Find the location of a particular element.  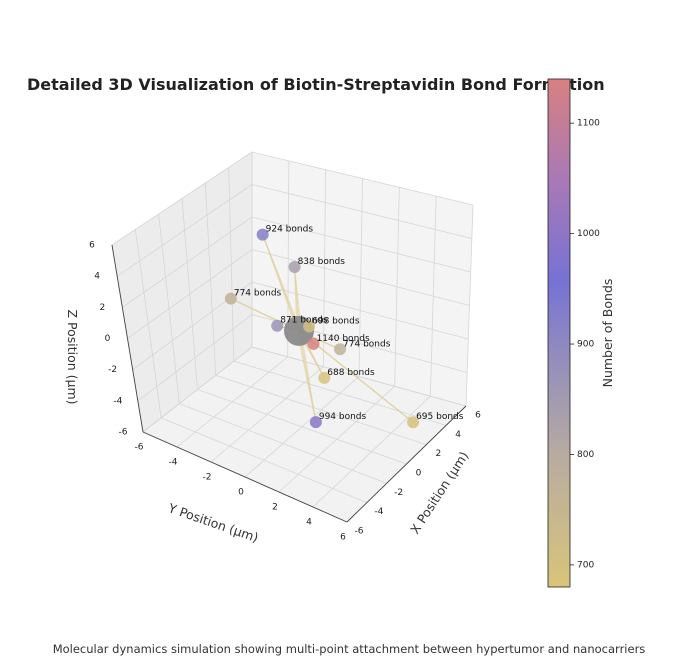

y-tick-label: 6 is located at coordinates (343, 538).